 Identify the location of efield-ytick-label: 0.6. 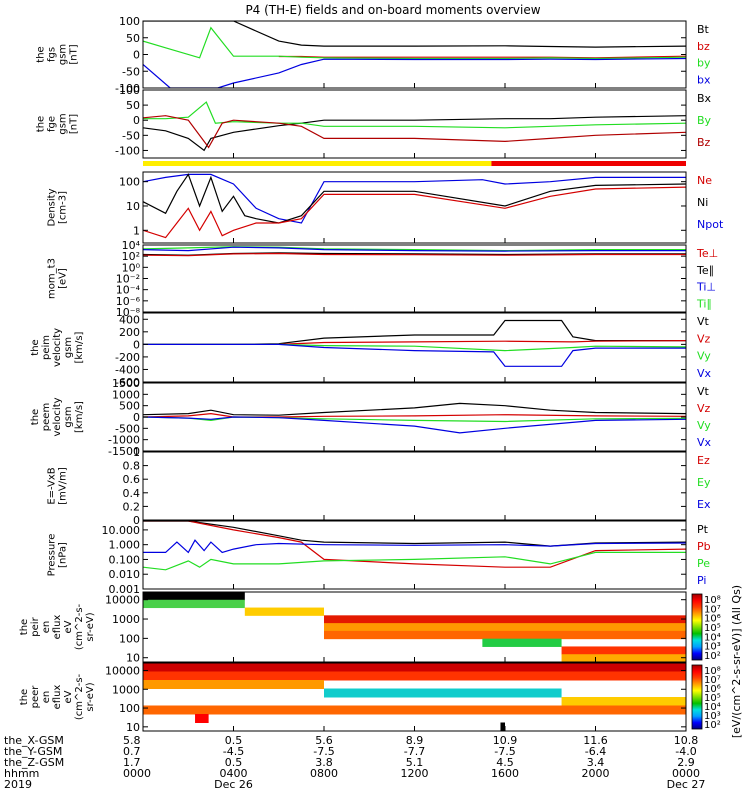
(132, 479).